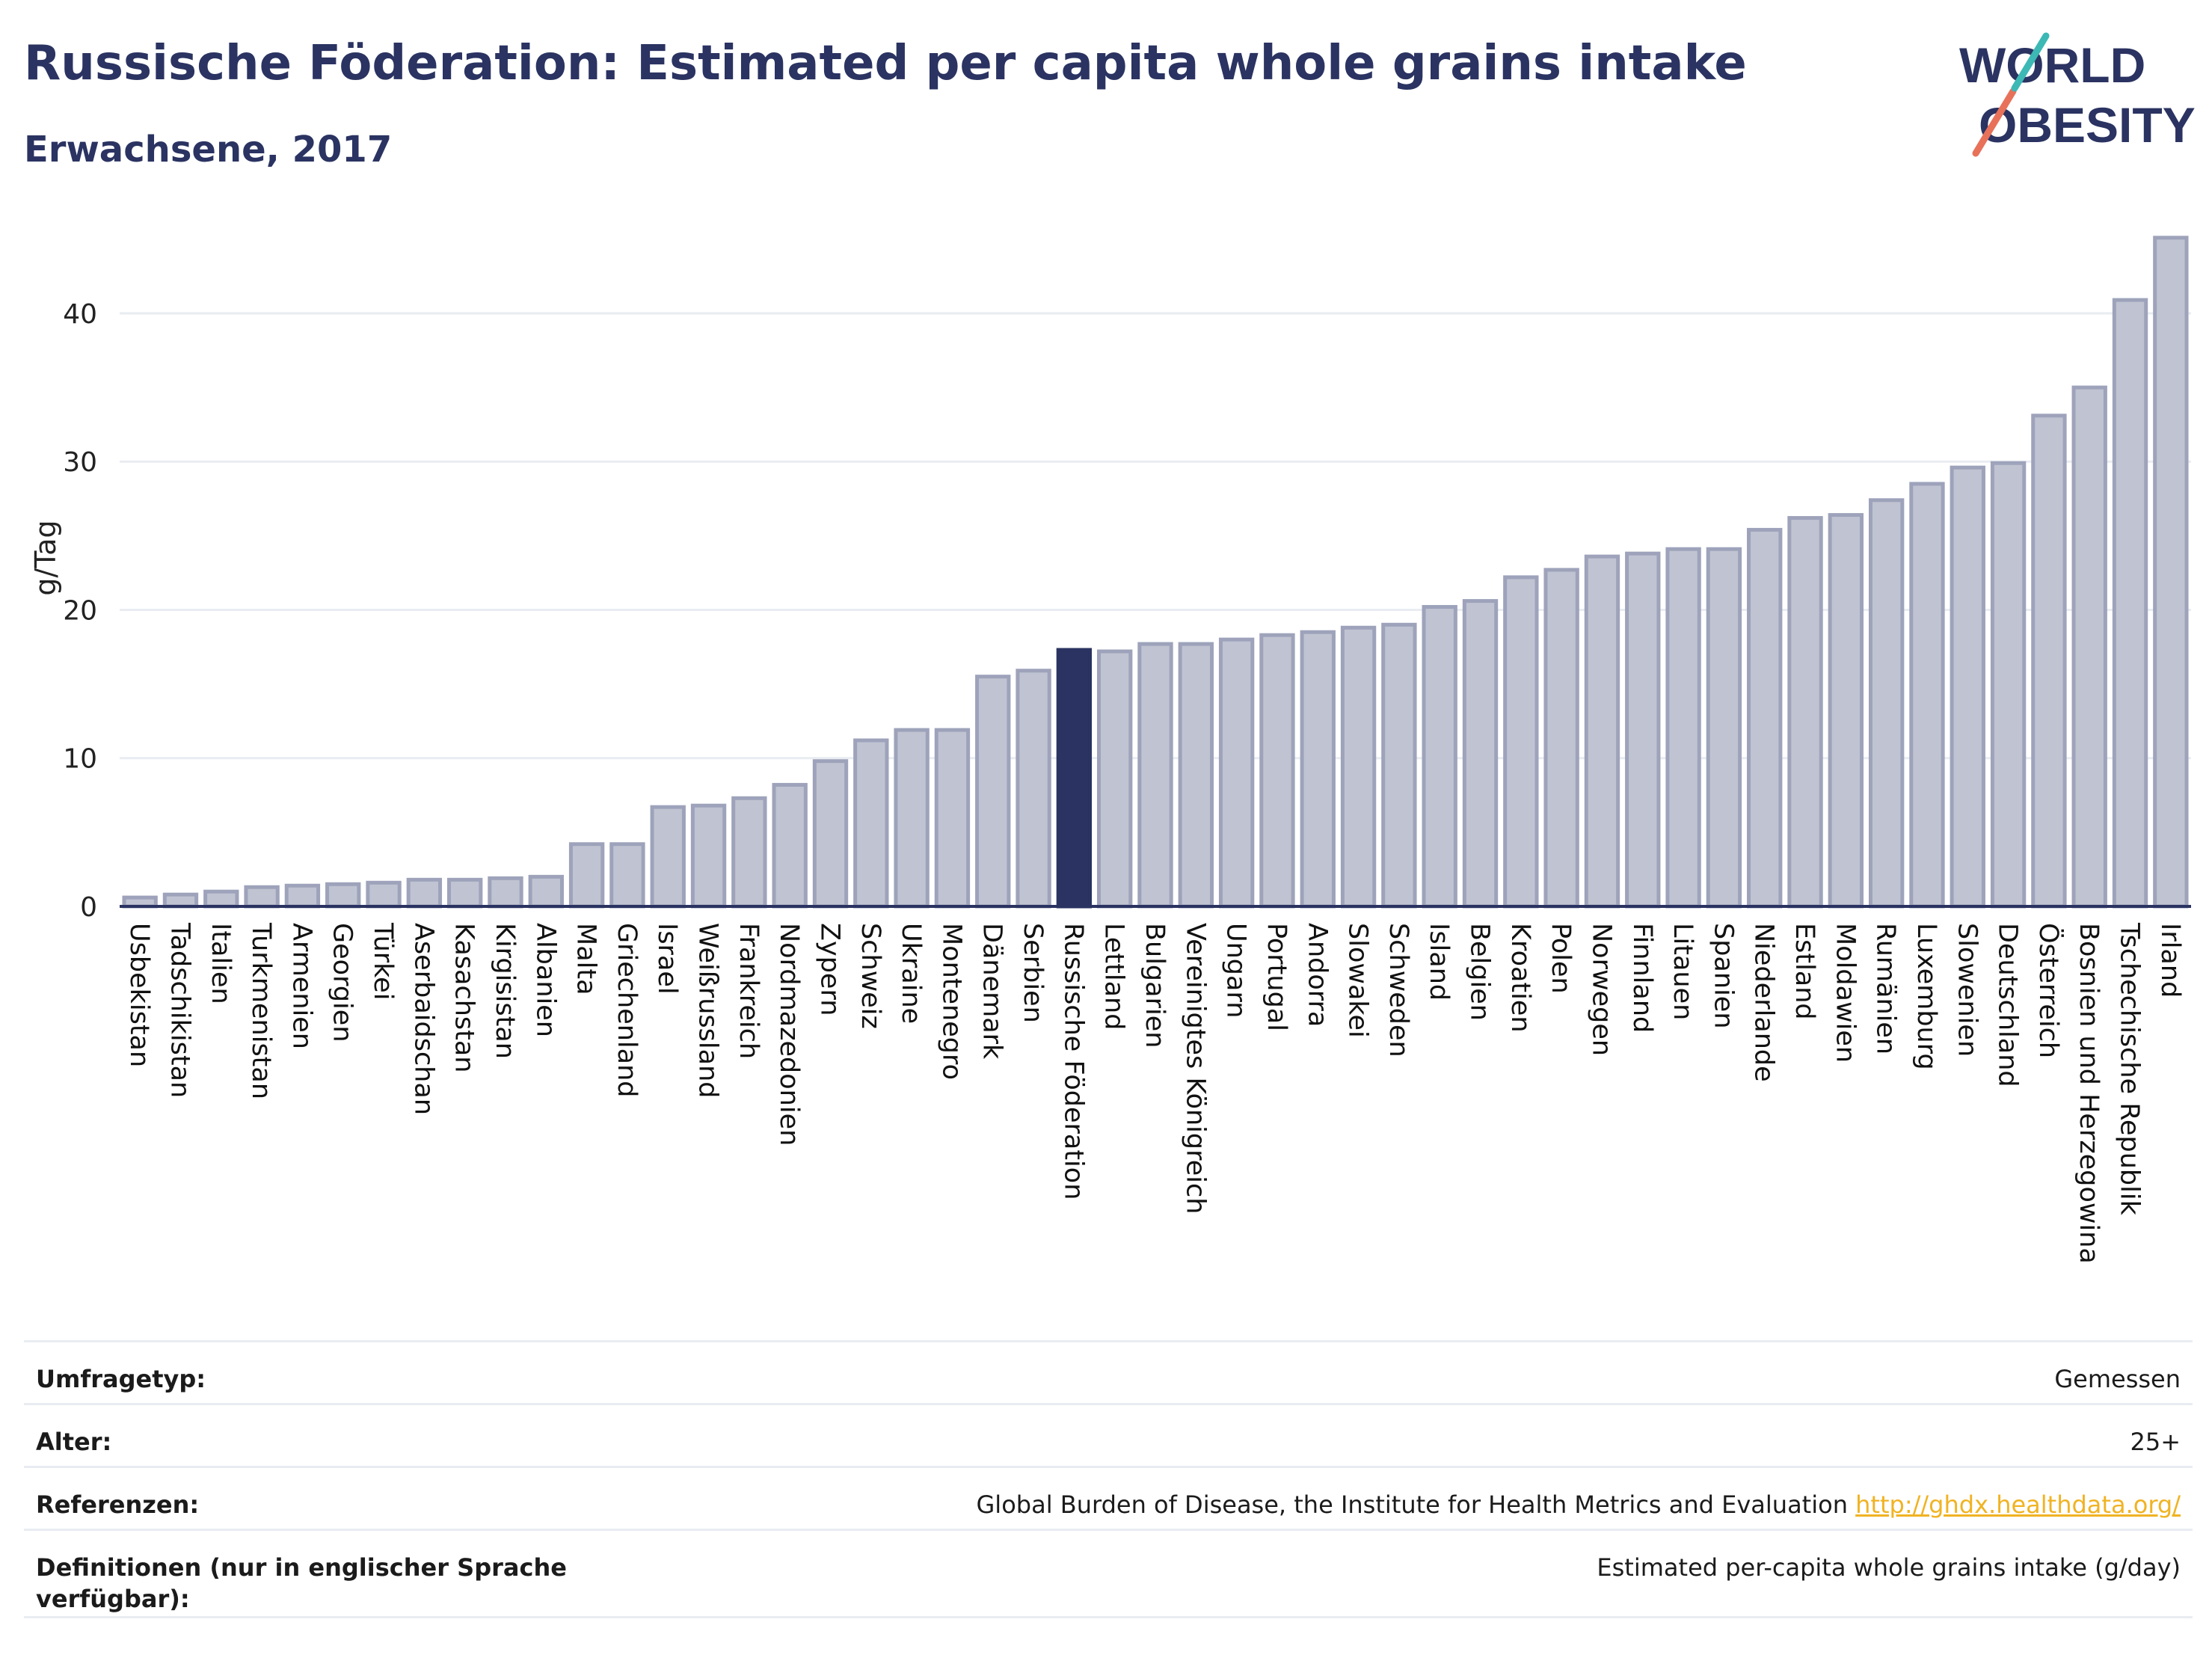 Image resolution: width=2212 pixels, height=1655 pixels. What do you see at coordinates (302, 896) in the screenshot?
I see `bar-armenien` at bounding box center [302, 896].